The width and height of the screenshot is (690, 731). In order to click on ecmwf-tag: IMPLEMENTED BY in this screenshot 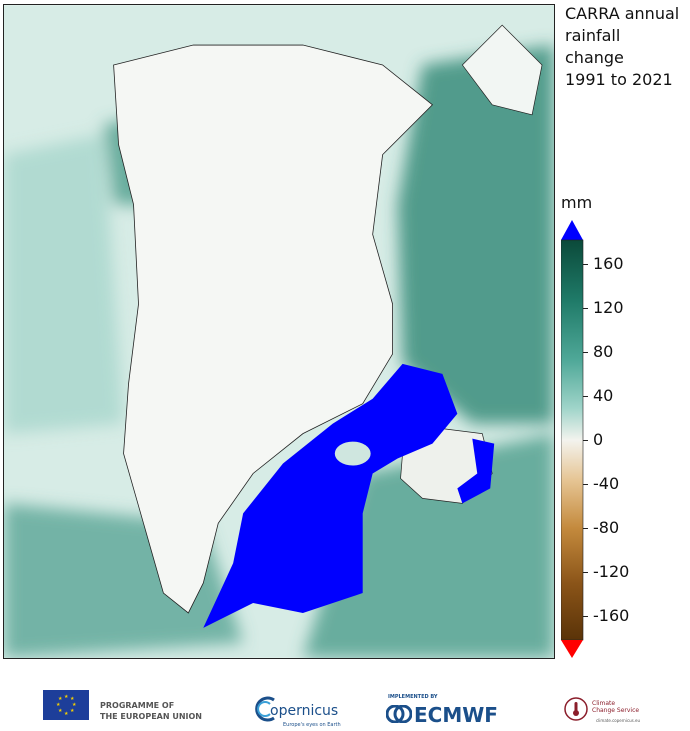, I will do `click(413, 697)`.